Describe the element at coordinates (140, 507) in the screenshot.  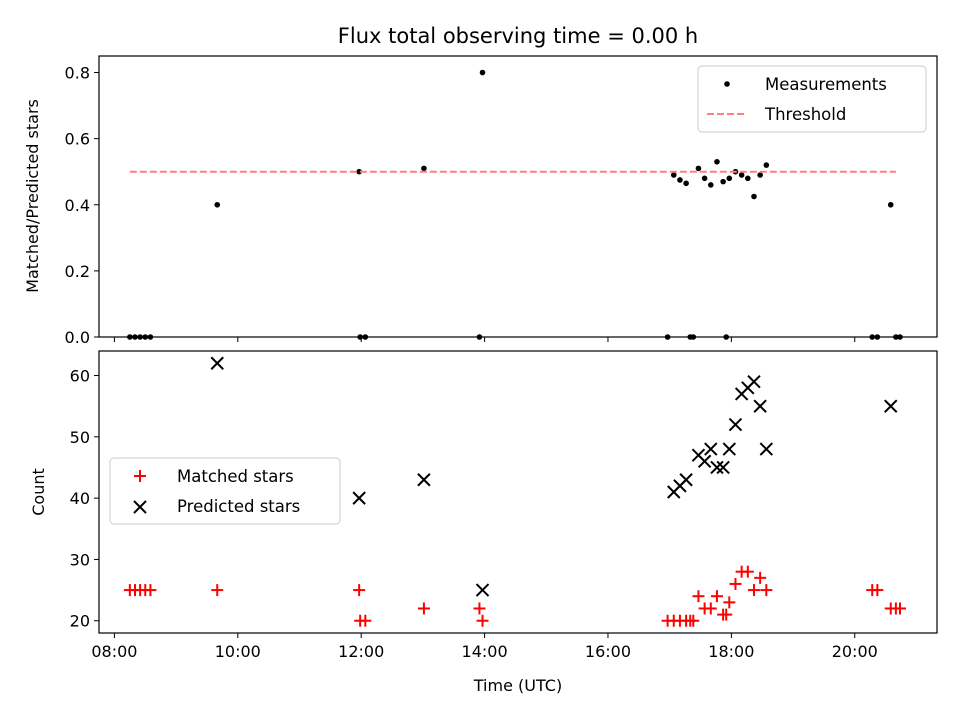
I see `legend-marker-predicted` at that location.